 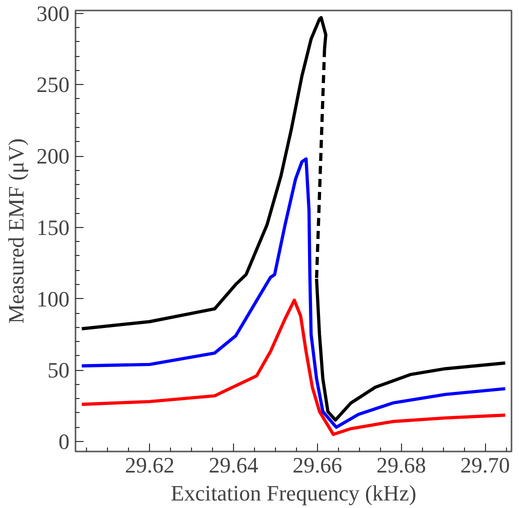 I want to click on x-tick-label: 29.62, so click(x=149, y=465).